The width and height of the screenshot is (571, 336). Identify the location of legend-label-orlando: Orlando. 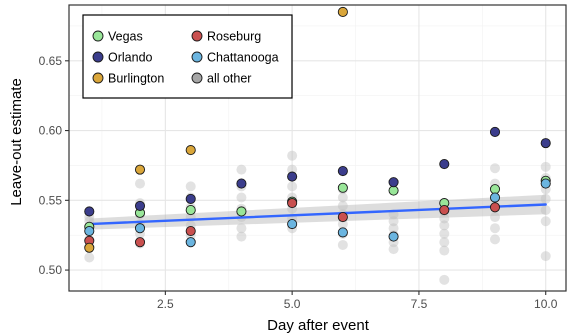
(130, 58).